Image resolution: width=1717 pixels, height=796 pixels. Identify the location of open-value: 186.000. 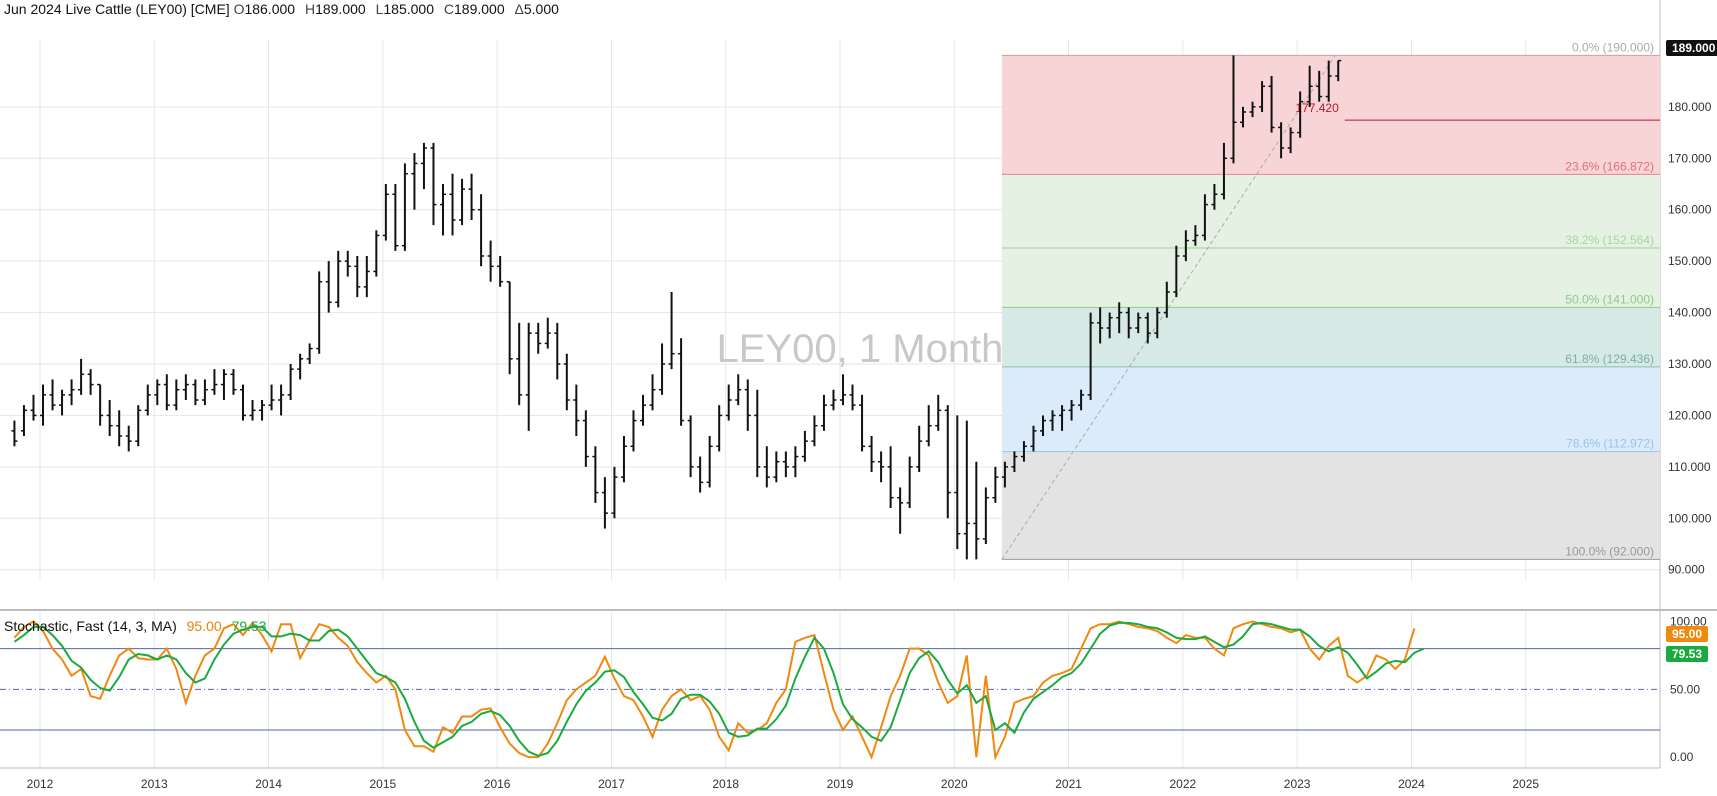
(270, 9).